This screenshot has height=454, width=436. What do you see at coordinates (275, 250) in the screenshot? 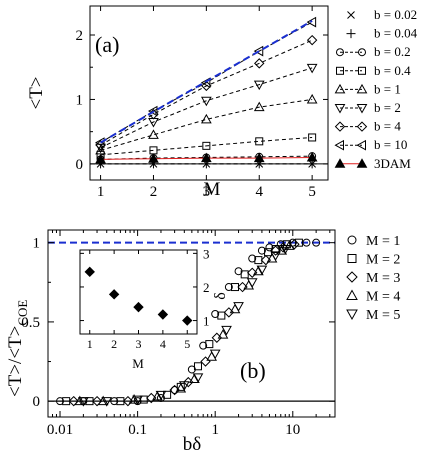
I see `panel-b-series-2-point-12-shape` at bounding box center [275, 250].